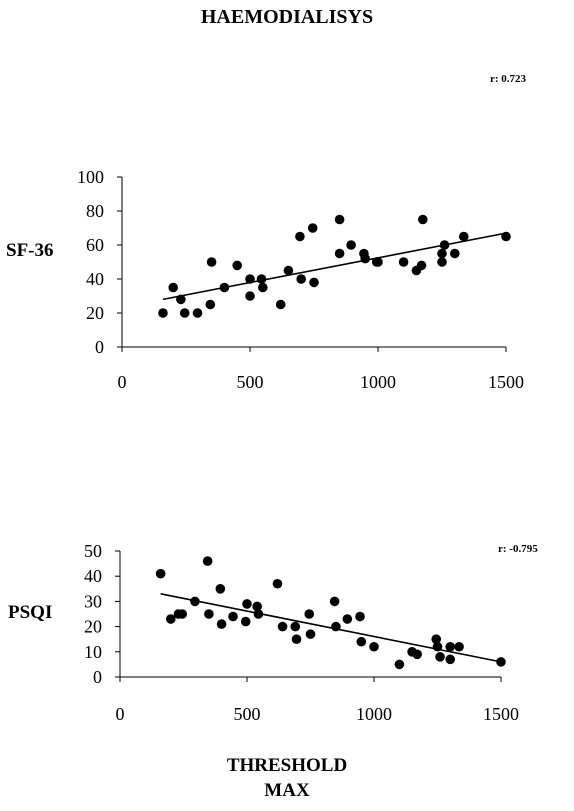 The height and width of the screenshot is (811, 574). I want to click on chart2-y-tick-label: 0, so click(97, 677).